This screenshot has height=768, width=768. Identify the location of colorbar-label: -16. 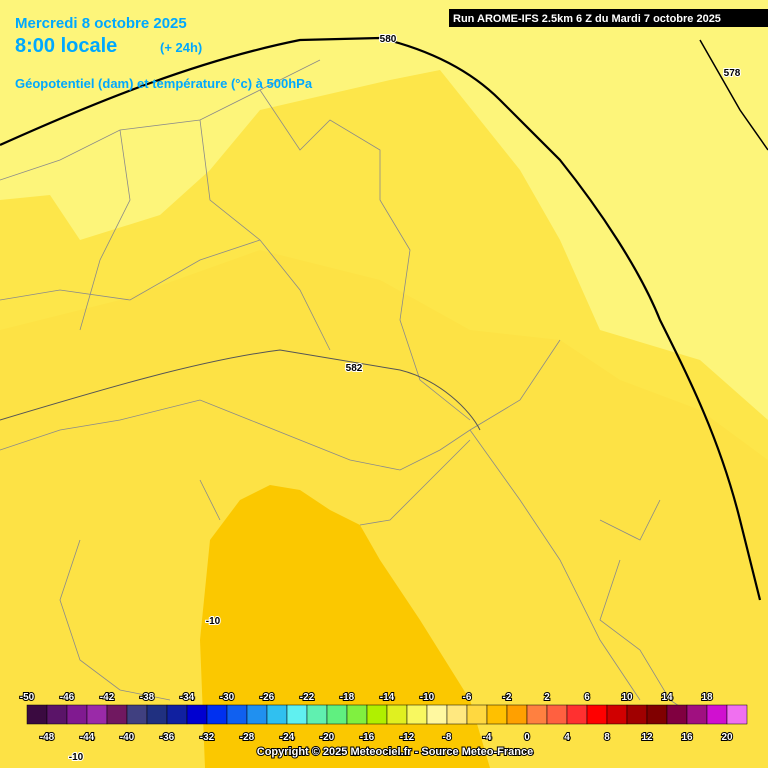
(367, 737).